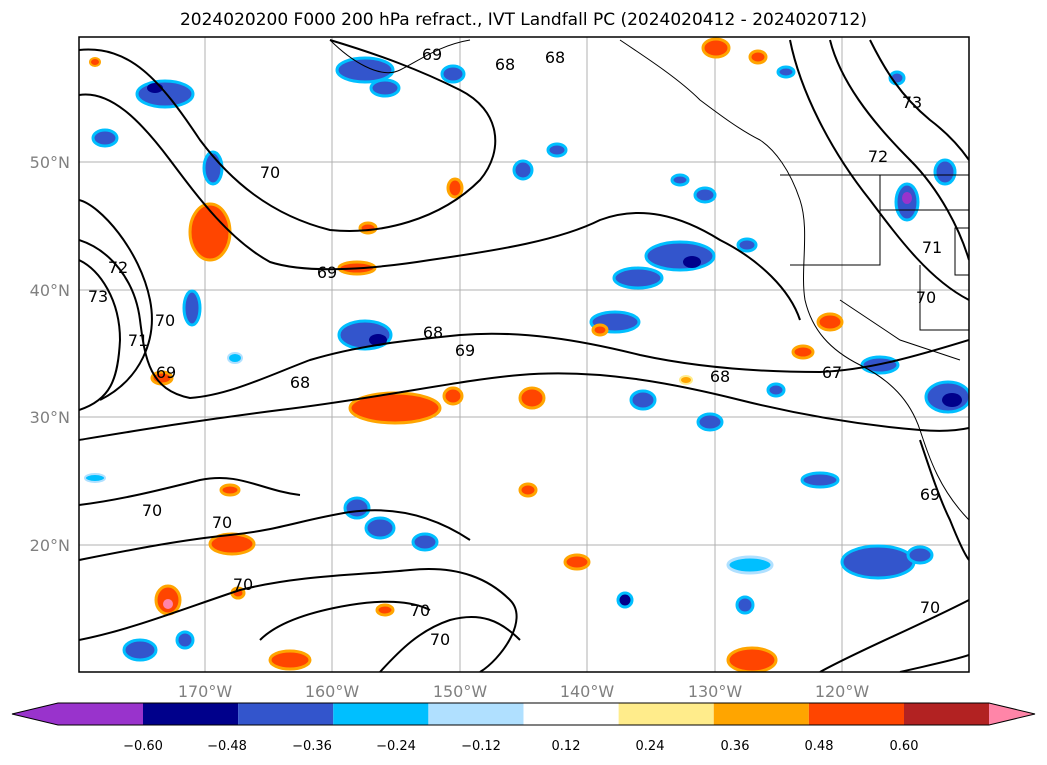 The height and width of the screenshot is (765, 1047). Describe the element at coordinates (481, 746) in the screenshot. I see `colorbar-tick-label: −0.12` at that location.